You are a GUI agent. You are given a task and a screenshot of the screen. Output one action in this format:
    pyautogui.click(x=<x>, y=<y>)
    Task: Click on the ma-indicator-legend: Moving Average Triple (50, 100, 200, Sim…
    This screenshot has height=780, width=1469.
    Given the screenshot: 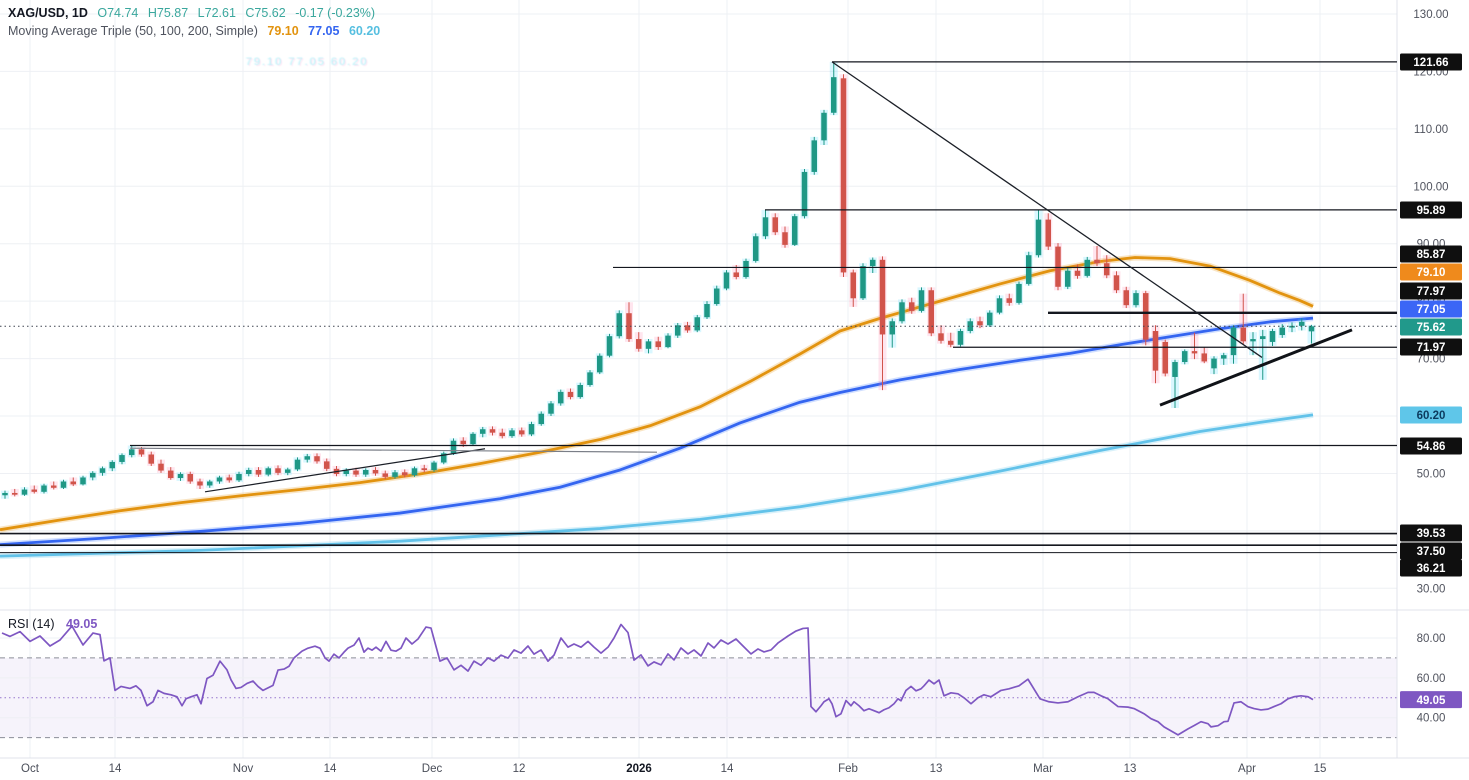 What is the action you would take?
    pyautogui.click(x=194, y=31)
    